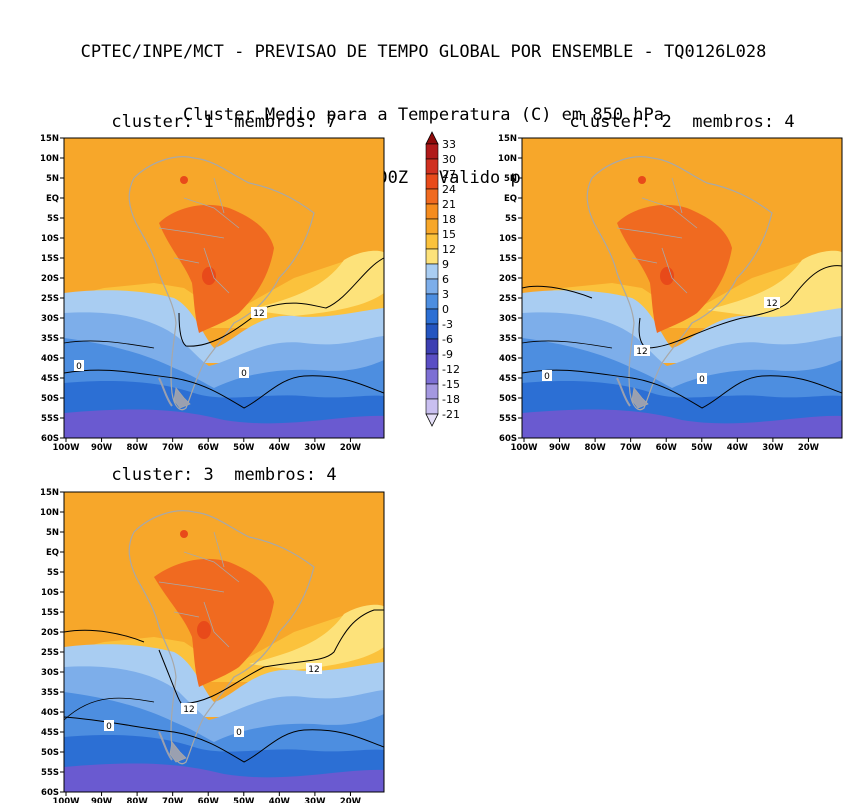 This screenshot has width=847, height=803. What do you see at coordinates (224, 475) in the screenshot?
I see `panel-3-title: cluster: 3 membros: 4` at bounding box center [224, 475].